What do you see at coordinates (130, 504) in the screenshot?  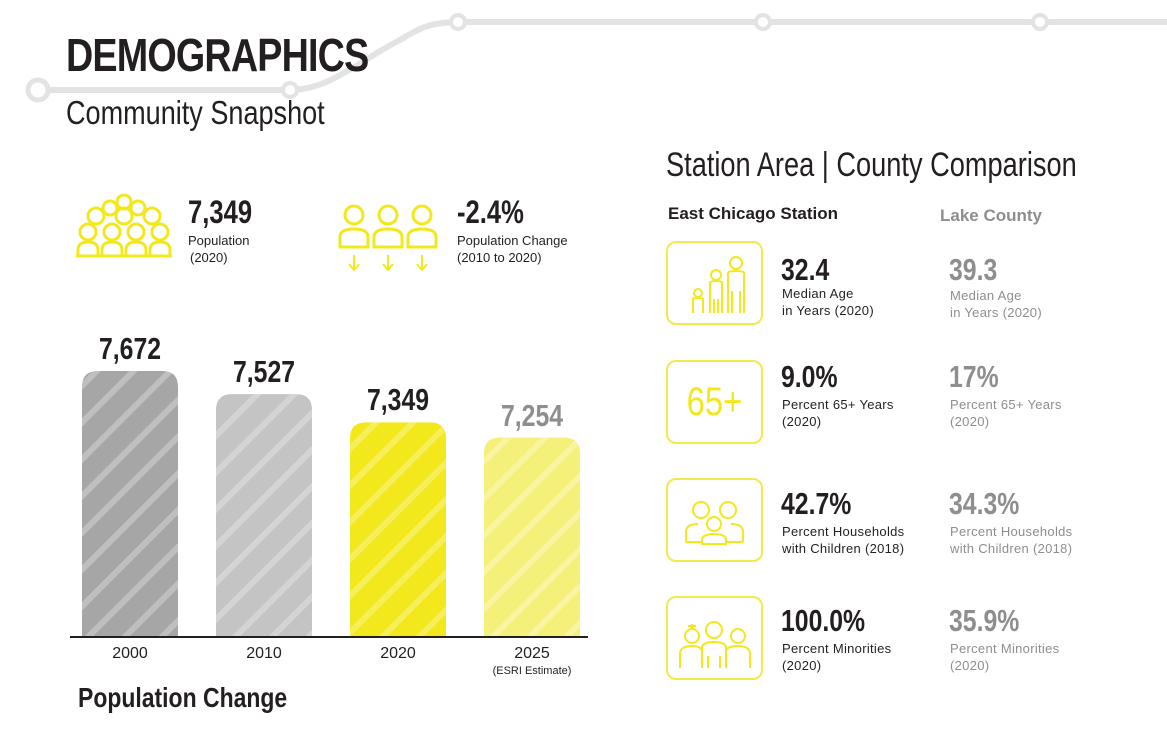 I see `bar-stripes-2000` at bounding box center [130, 504].